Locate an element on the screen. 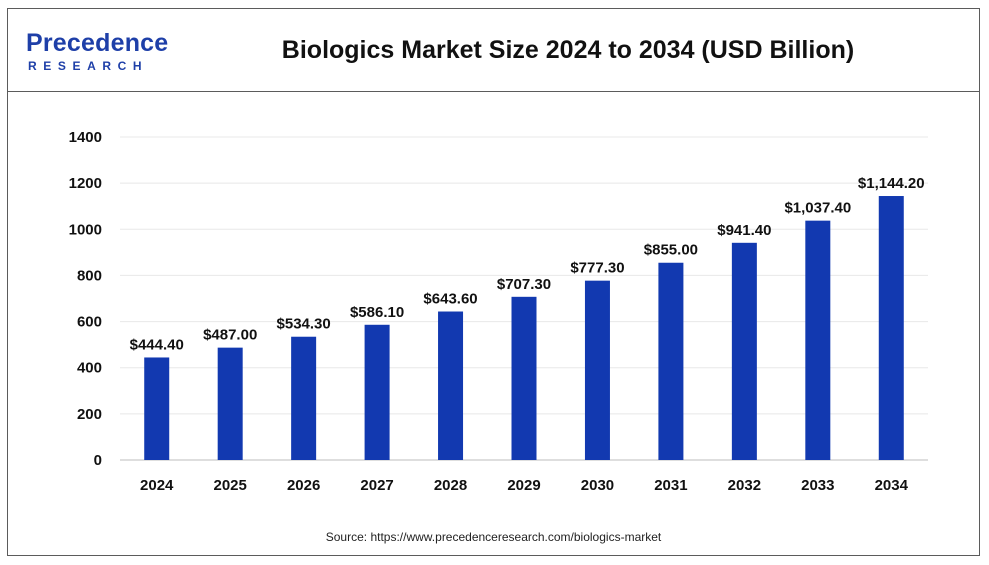  x-tick-label: 2032 is located at coordinates (744, 485).